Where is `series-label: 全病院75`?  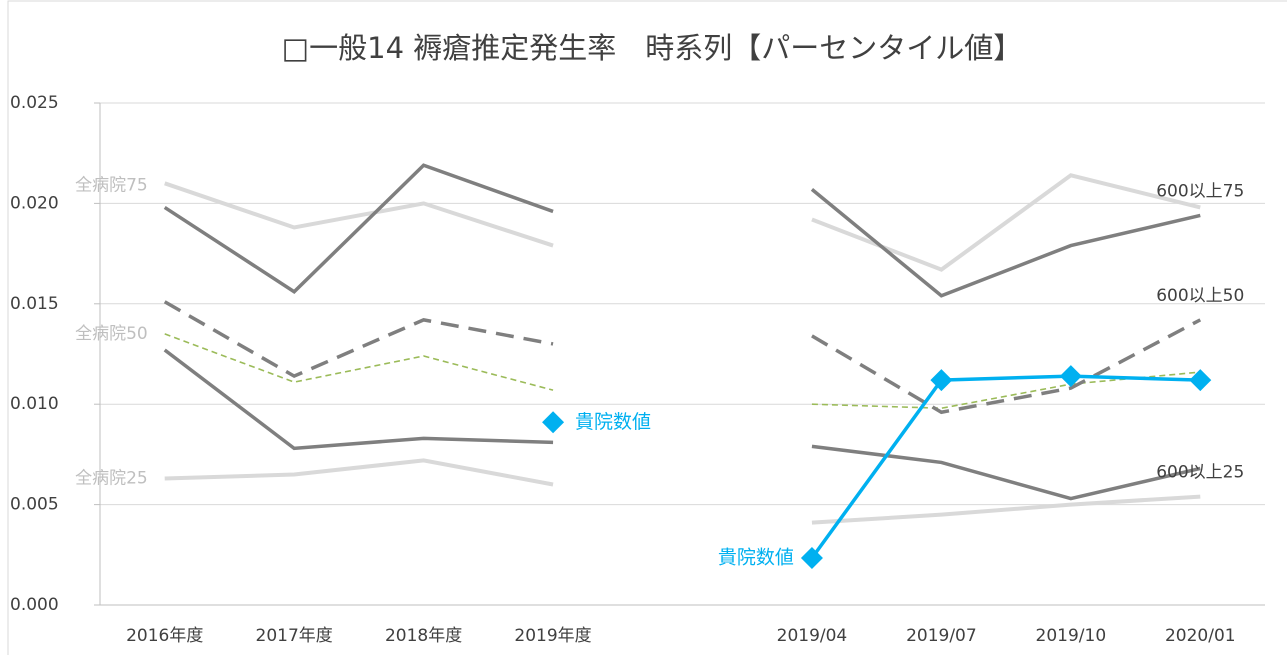 series-label: 全病院75 is located at coordinates (111, 185).